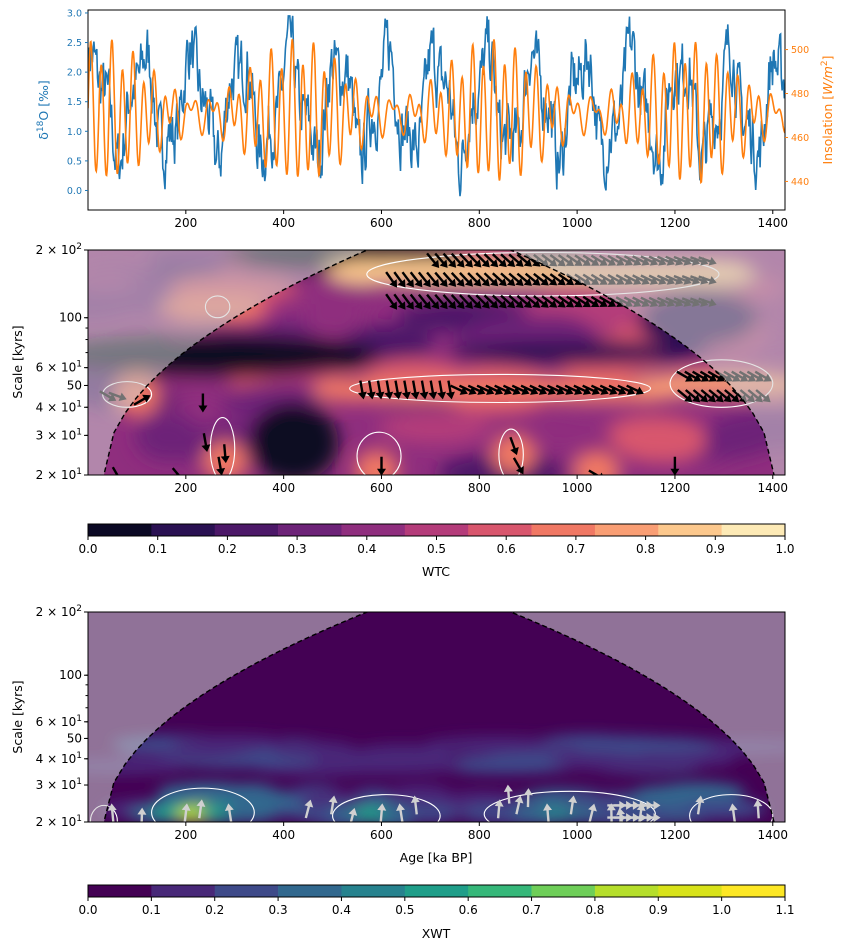 The image size is (852, 950). What do you see at coordinates (74, 191) in the screenshot?
I see `d18o-tick-label: 0.0` at bounding box center [74, 191].